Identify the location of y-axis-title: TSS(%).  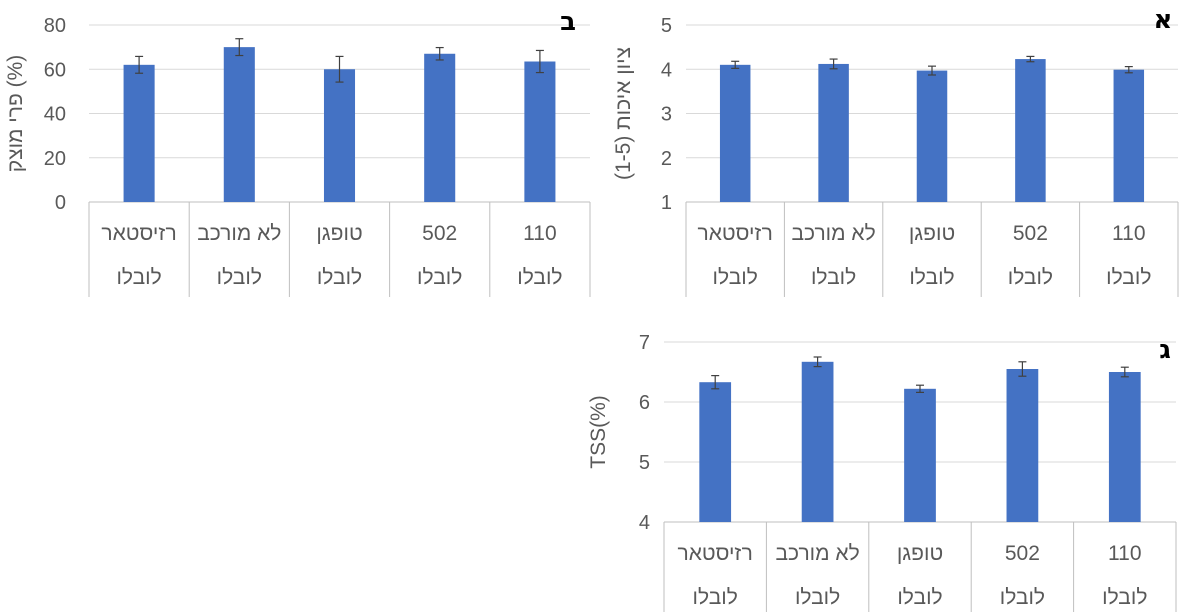
(598, 432).